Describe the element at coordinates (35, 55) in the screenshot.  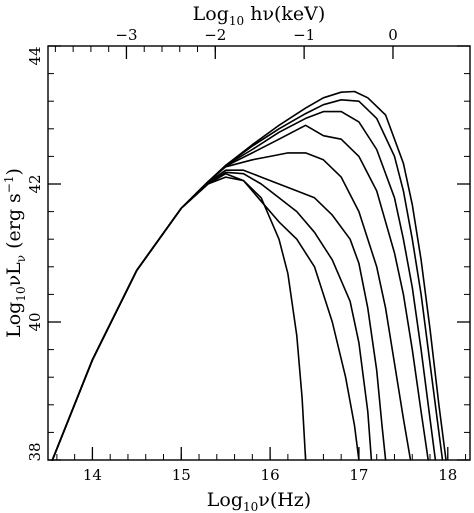
I see `y-tick-label: 44` at that location.